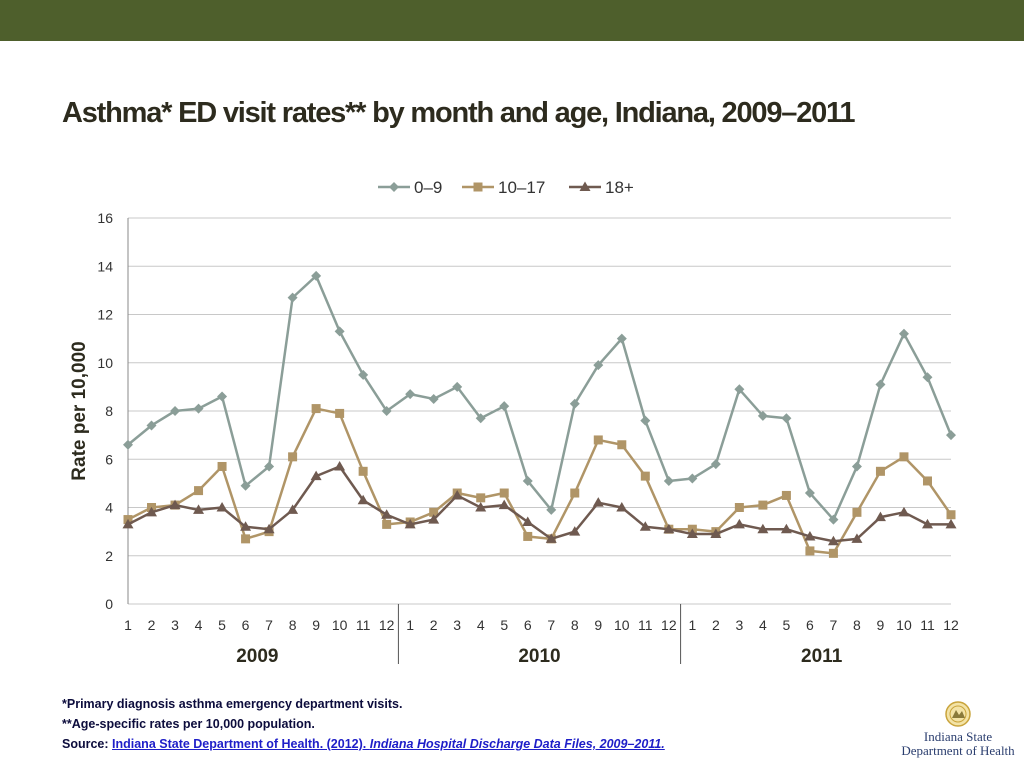  What do you see at coordinates (521, 187) in the screenshot?
I see `legend-label: 10–17` at bounding box center [521, 187].